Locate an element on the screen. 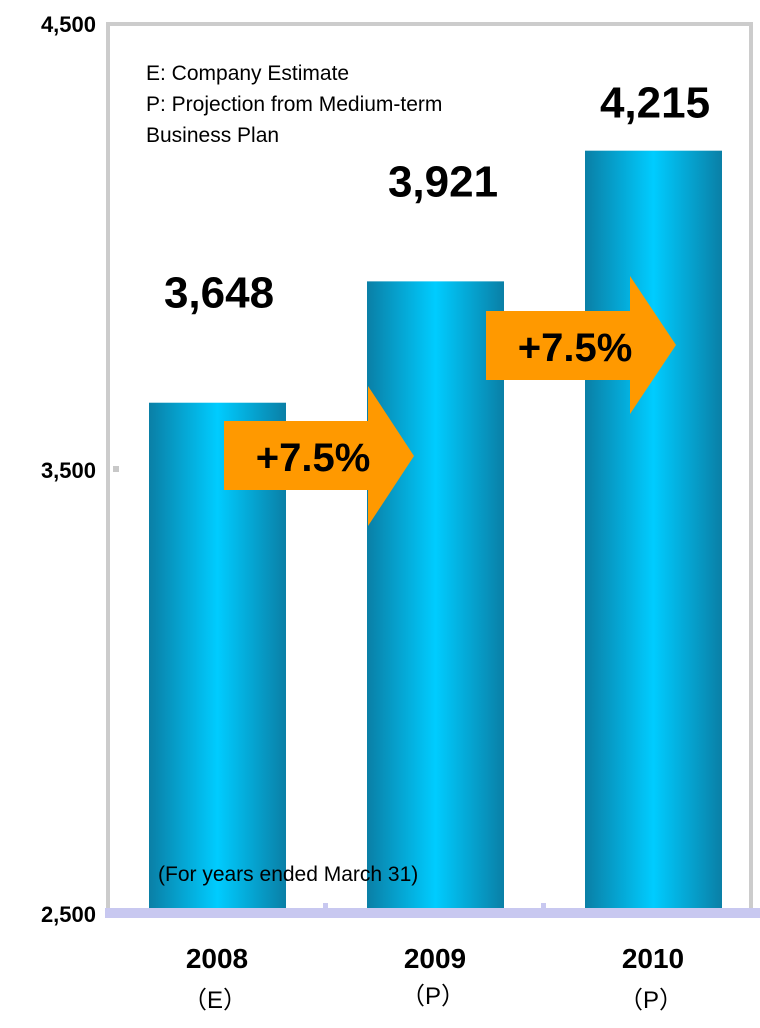  category-sublabel-2009: （P） is located at coordinates (433, 996).